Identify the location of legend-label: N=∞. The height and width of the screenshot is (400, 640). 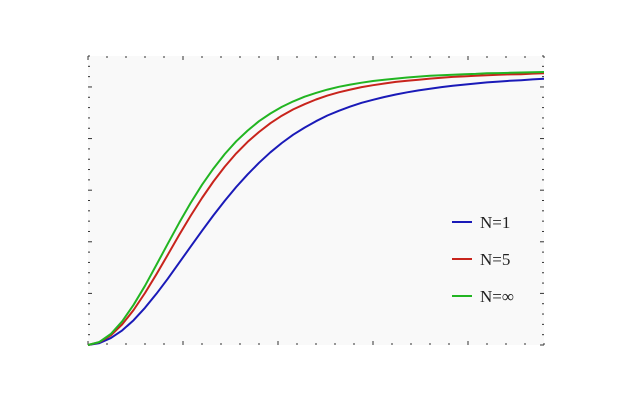
(497, 296).